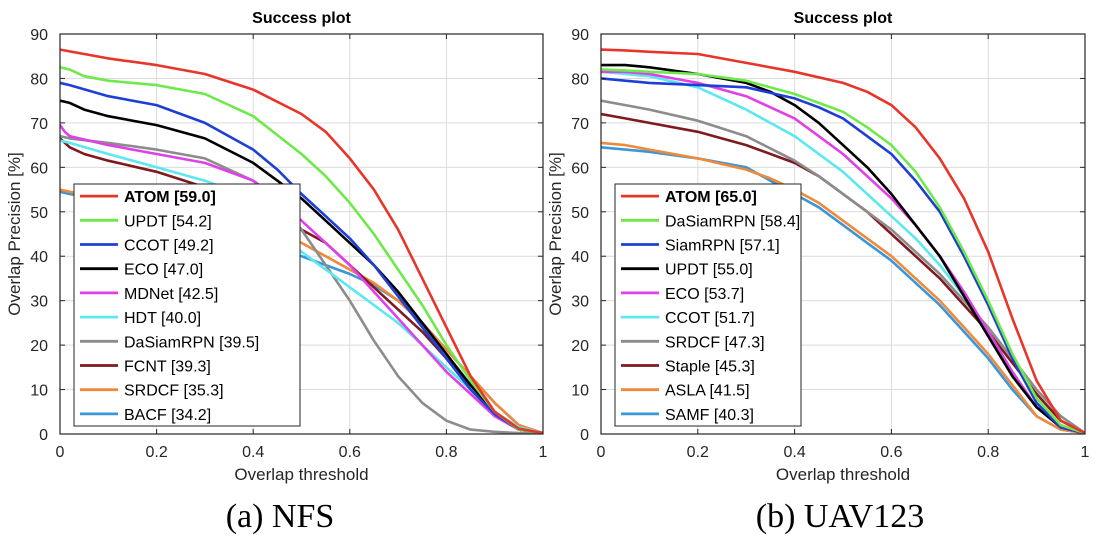  What do you see at coordinates (60, 452) in the screenshot?
I see `x-tick-label: 0` at bounding box center [60, 452].